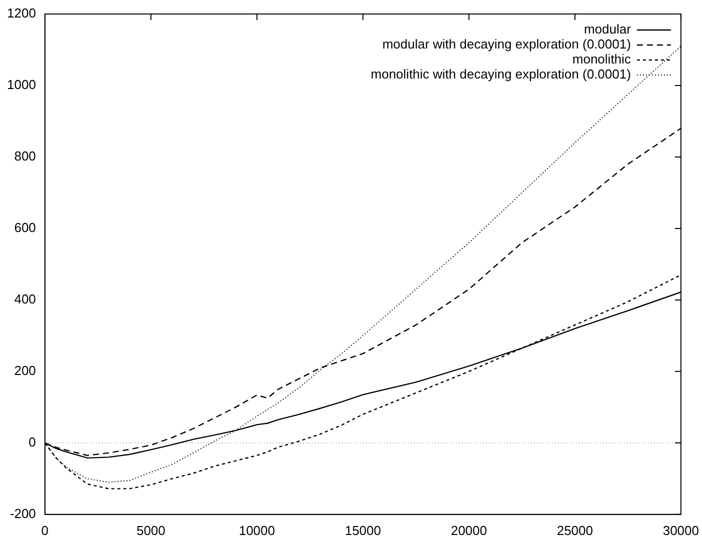 This screenshot has height=546, width=702. What do you see at coordinates (468, 530) in the screenshot?
I see `x-tick-label: 20000` at bounding box center [468, 530].